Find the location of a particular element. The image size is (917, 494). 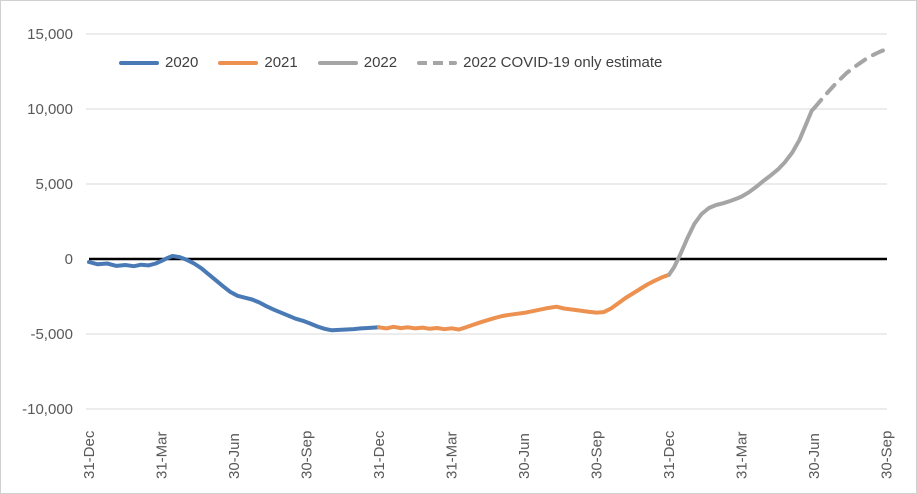

legend-label-2022: 2022 is located at coordinates (380, 62).